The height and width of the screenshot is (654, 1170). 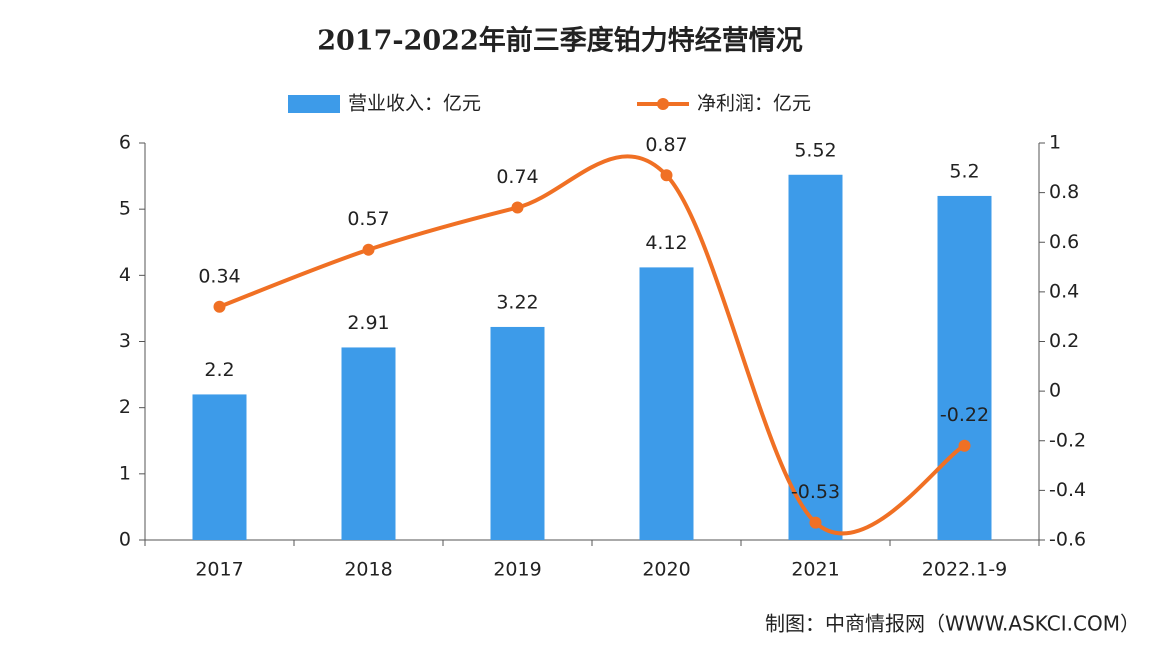 What do you see at coordinates (666, 145) in the screenshot?
I see `line-value-label: 0.87` at bounding box center [666, 145].